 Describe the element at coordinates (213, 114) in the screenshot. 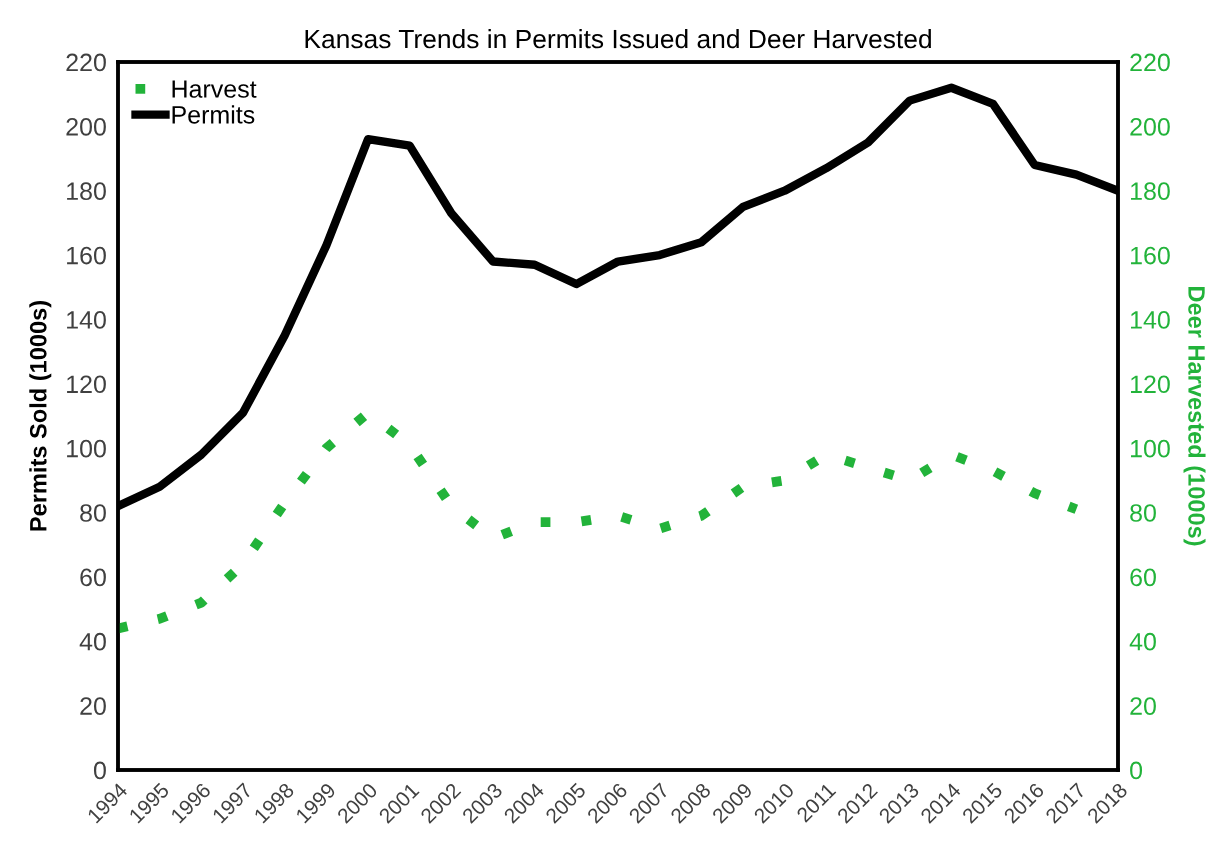

I see `legend-label: Permits` at that location.